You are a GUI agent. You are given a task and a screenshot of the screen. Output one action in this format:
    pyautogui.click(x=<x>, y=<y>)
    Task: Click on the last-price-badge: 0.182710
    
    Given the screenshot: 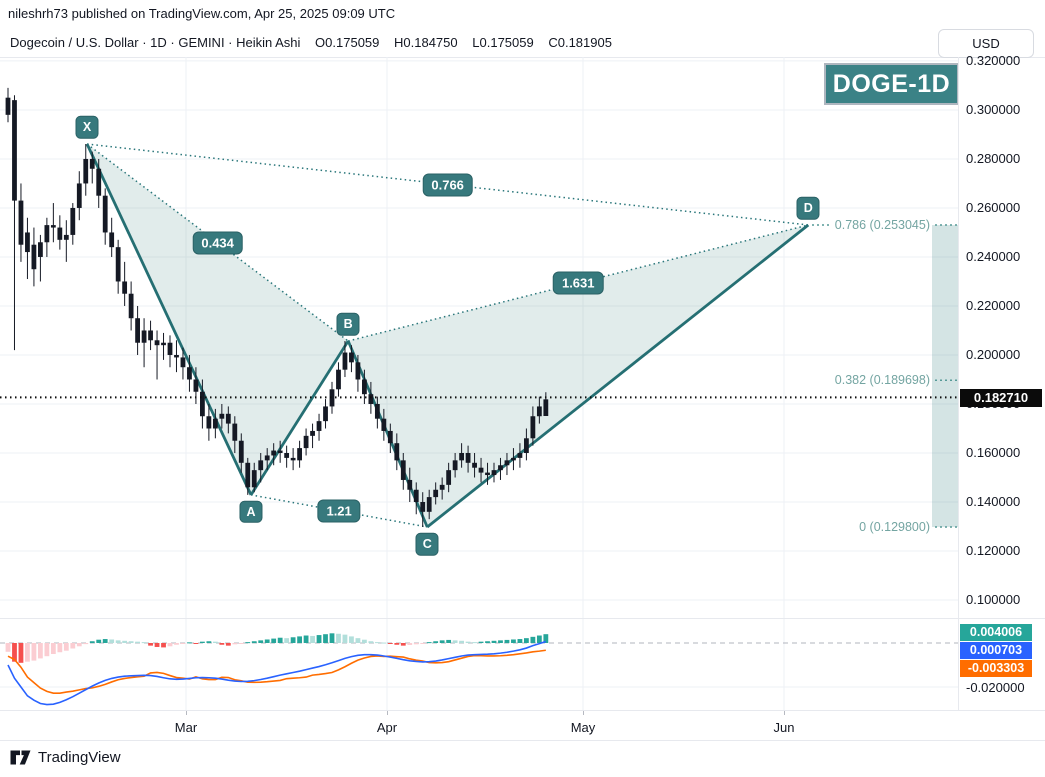 What is the action you would take?
    pyautogui.click(x=1001, y=398)
    